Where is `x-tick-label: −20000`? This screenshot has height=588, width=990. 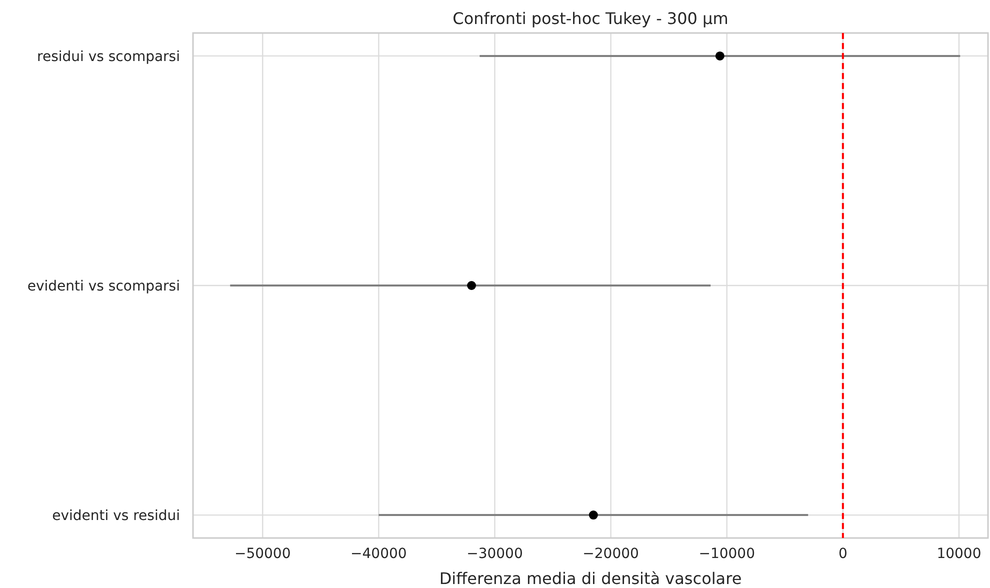 x-tick-label: −20000 is located at coordinates (610, 554).